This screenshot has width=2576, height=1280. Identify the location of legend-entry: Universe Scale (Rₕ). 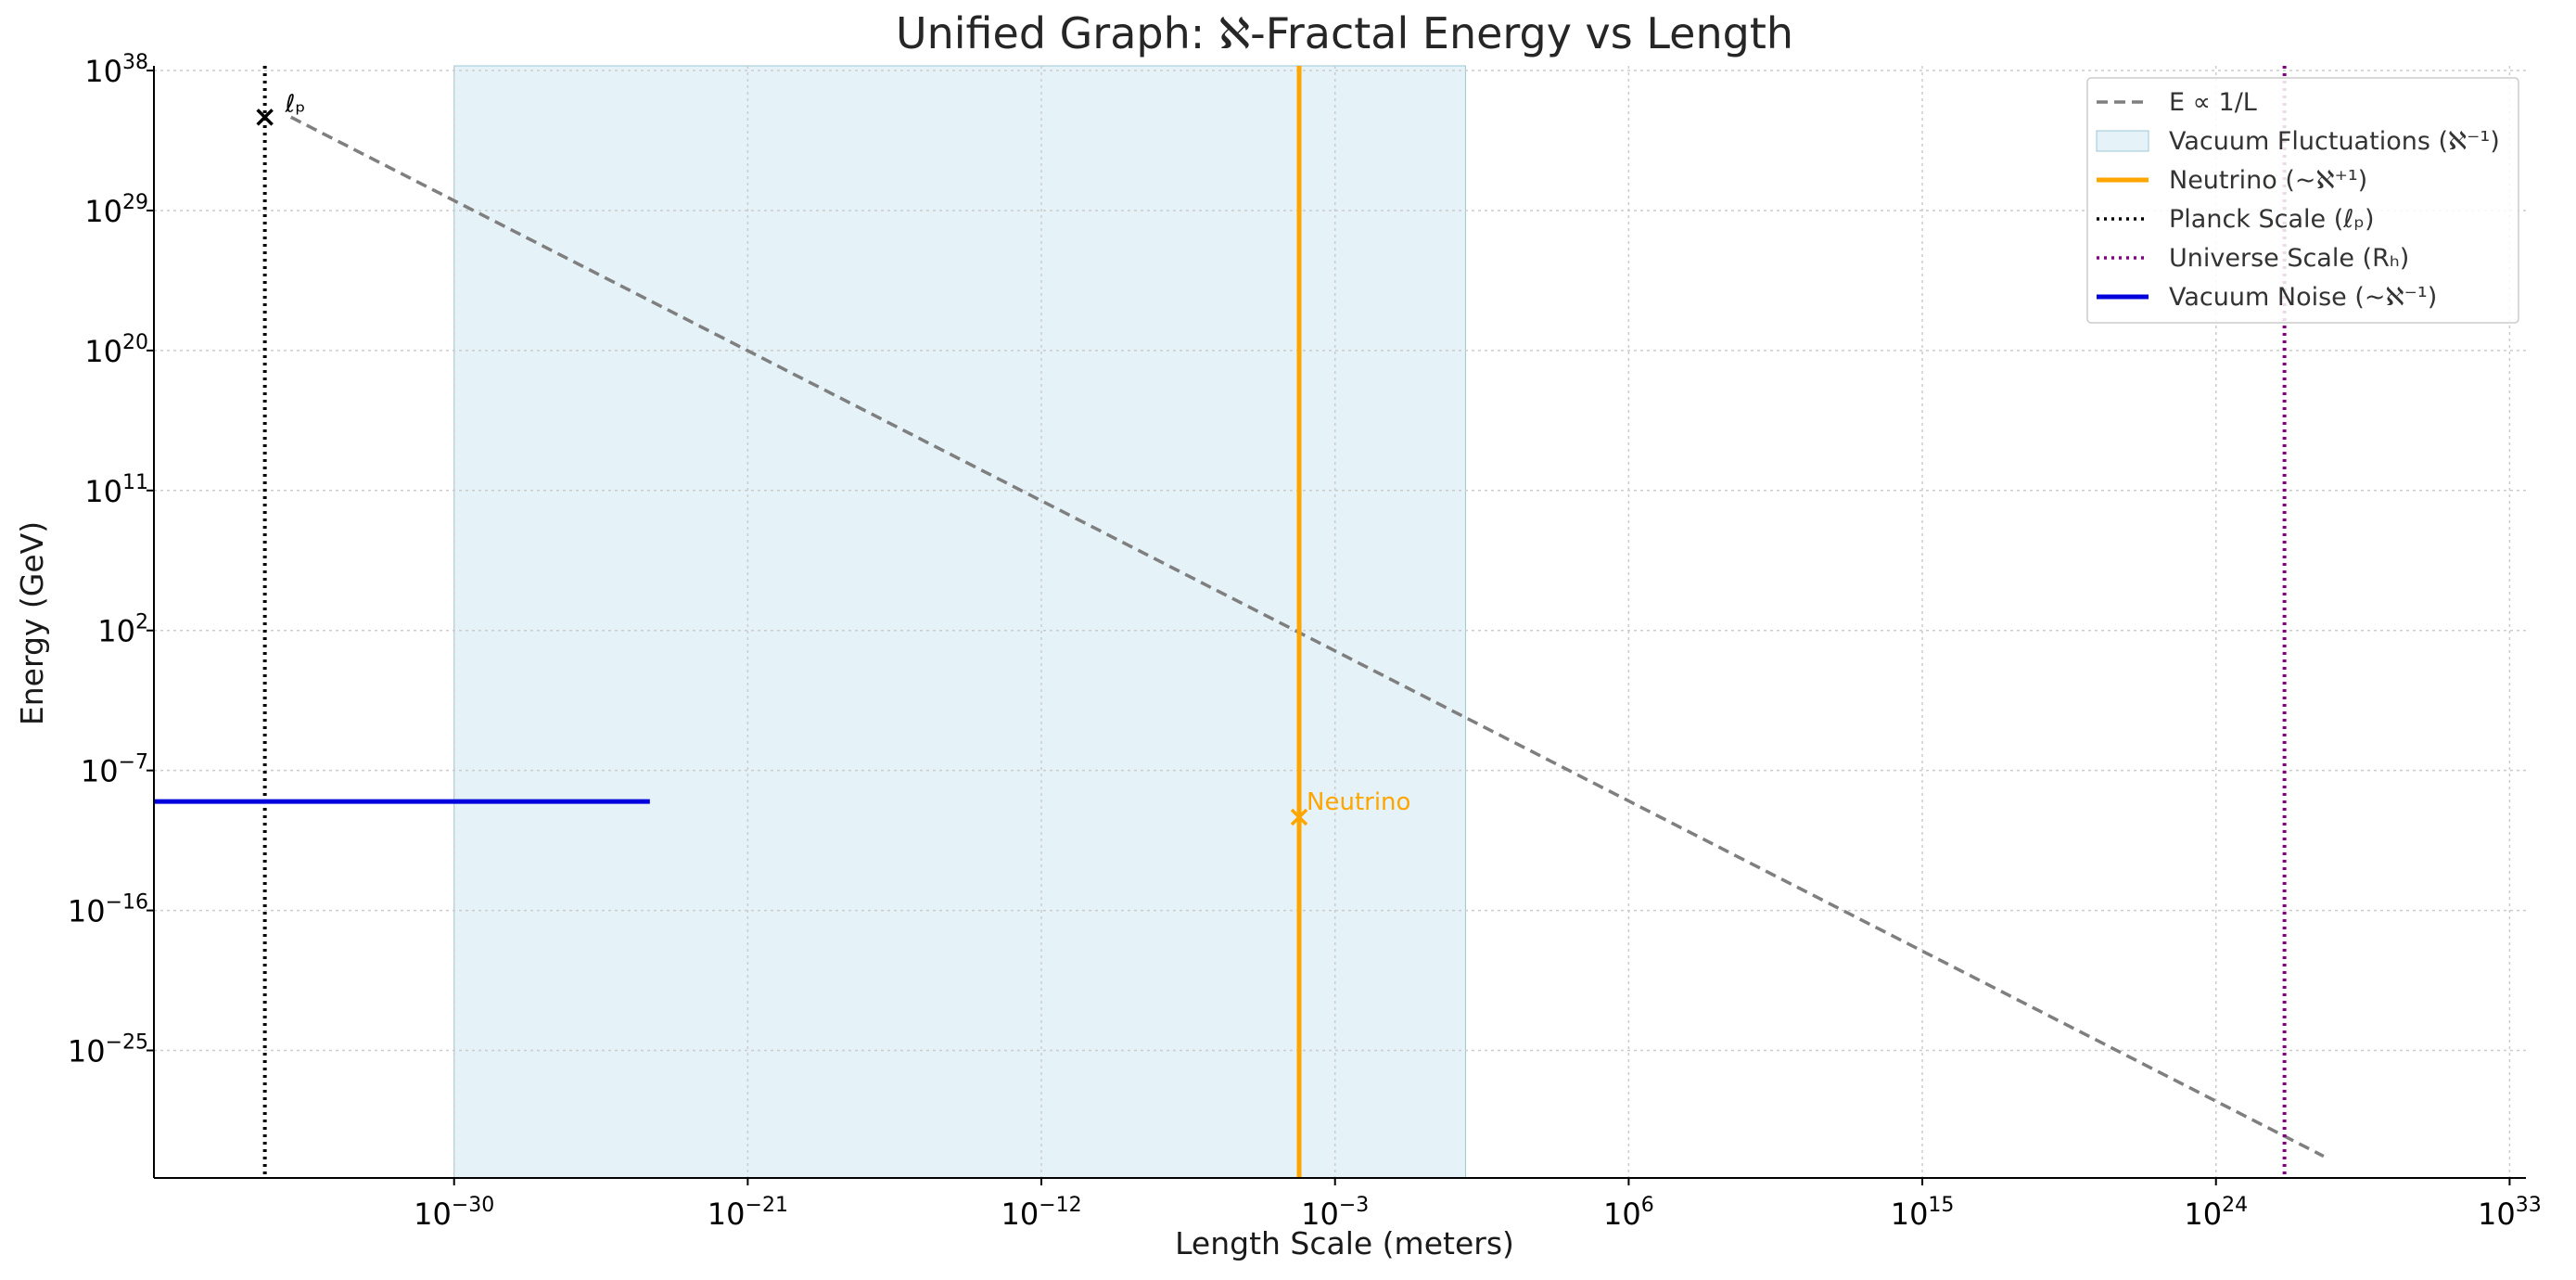
(2253, 258).